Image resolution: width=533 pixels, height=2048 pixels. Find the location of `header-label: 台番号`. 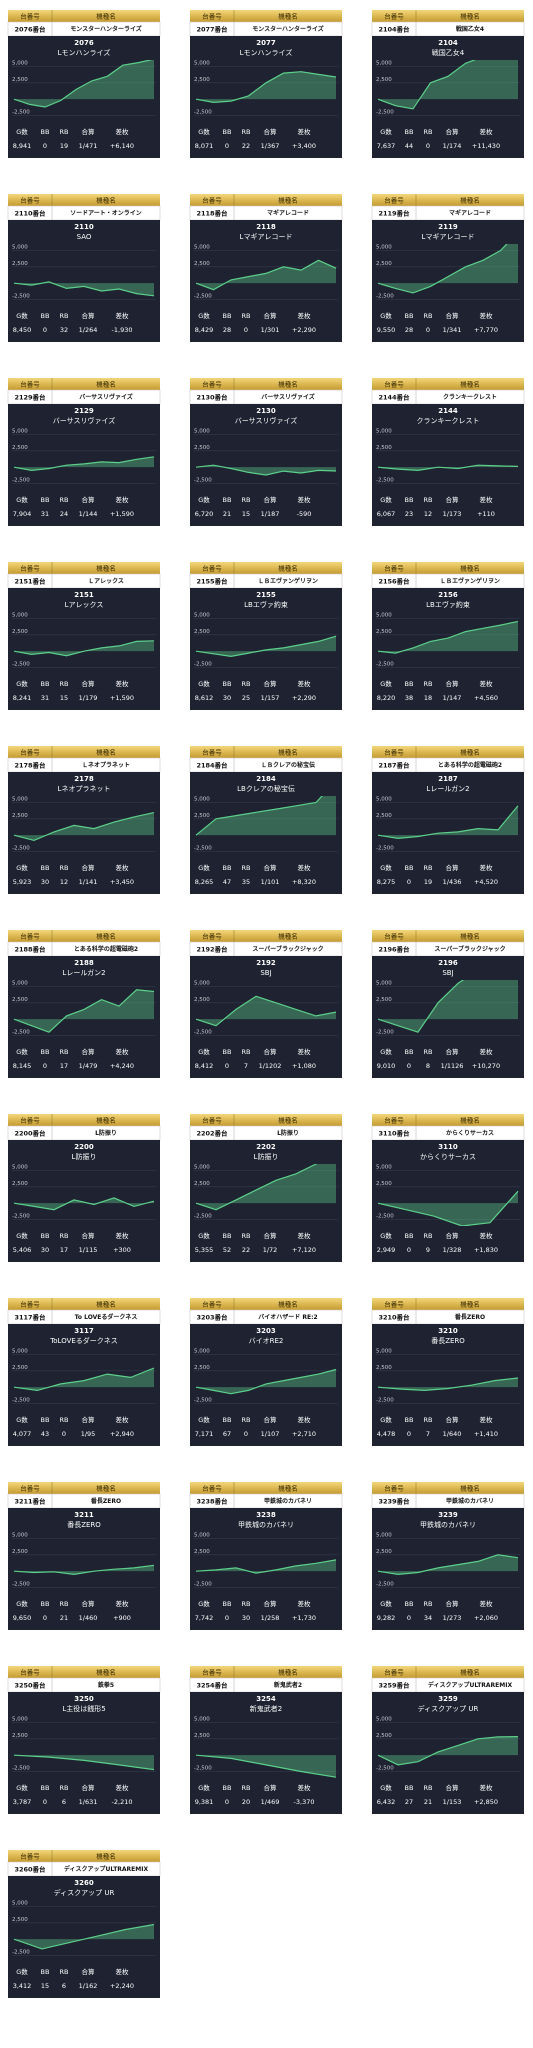

header-label: 台番号 is located at coordinates (212, 1304).